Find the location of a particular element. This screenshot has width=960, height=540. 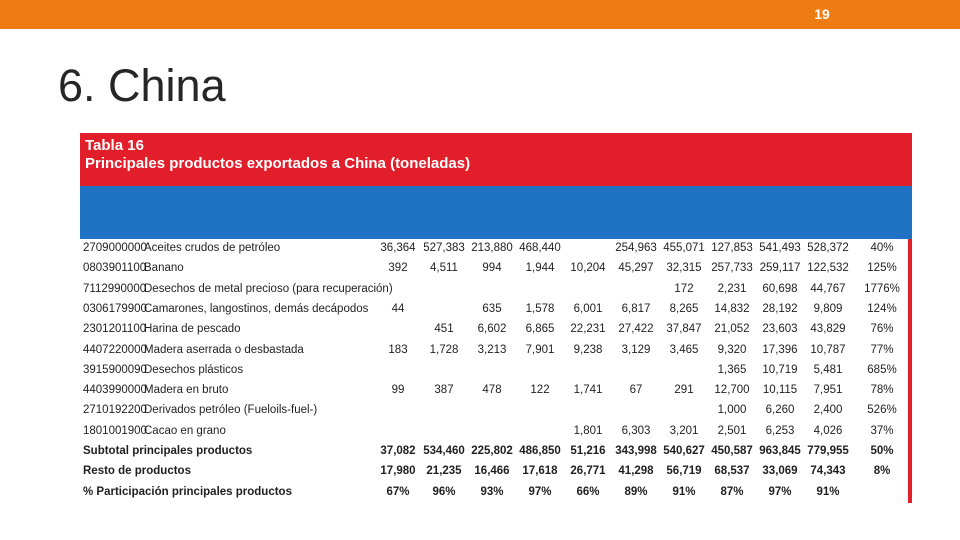

value-cell: 486,850 is located at coordinates (540, 451).